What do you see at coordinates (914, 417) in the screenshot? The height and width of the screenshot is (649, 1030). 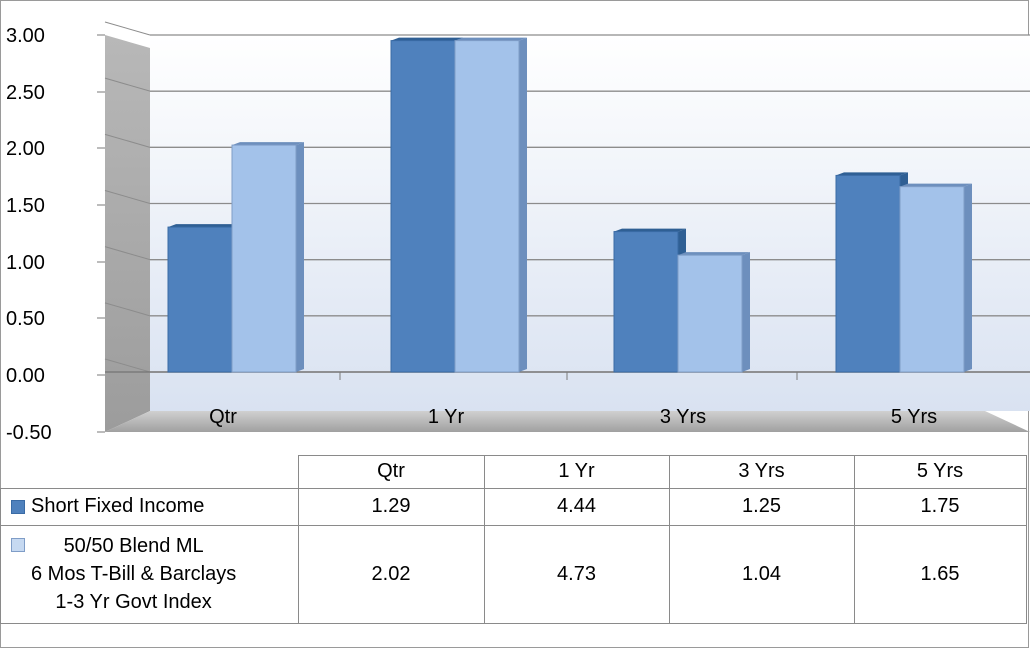 I see `category-label: 5 Yrs` at bounding box center [914, 417].